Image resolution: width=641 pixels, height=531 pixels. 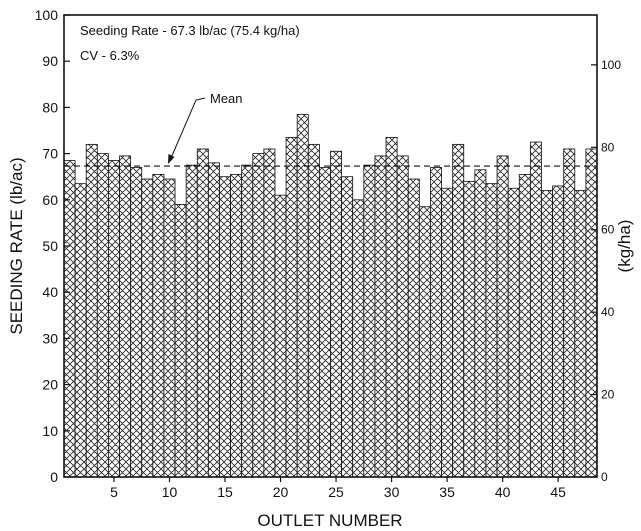 What do you see at coordinates (624, 246) in the screenshot?
I see `y2-axis-title: (kg/ha)` at bounding box center [624, 246].